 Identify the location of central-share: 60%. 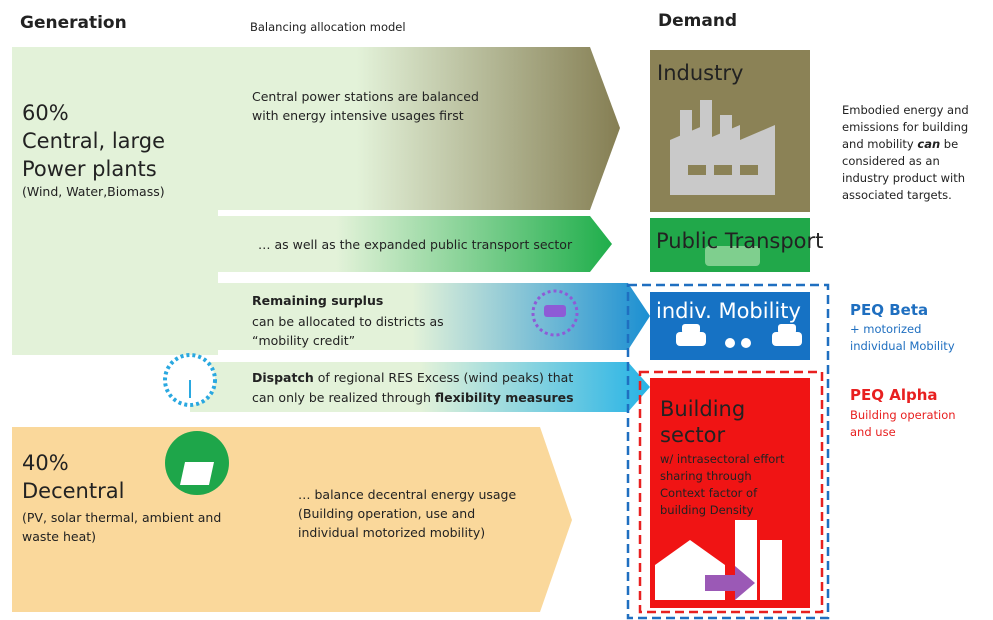
(45, 113).